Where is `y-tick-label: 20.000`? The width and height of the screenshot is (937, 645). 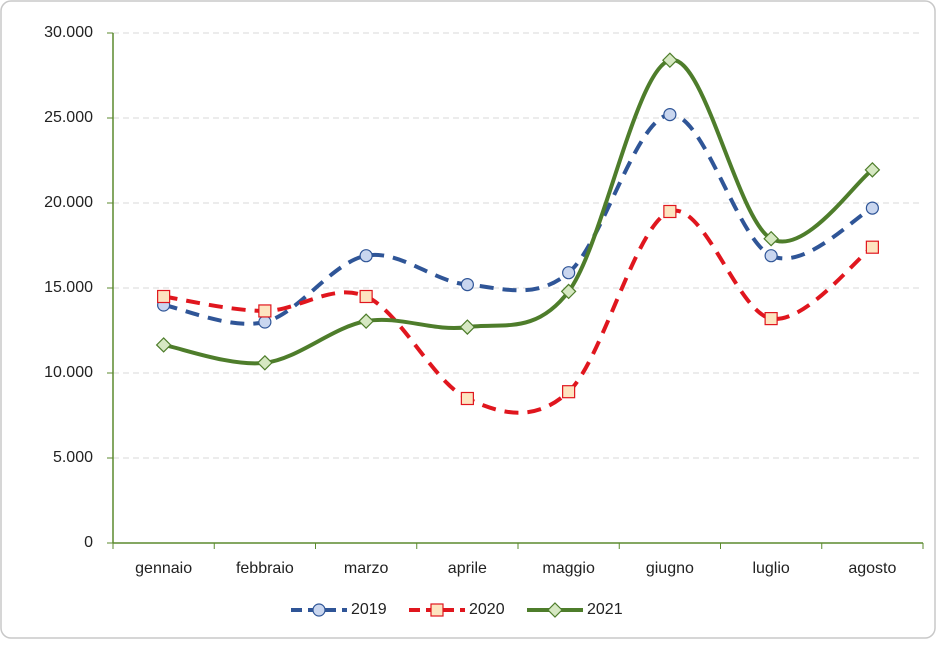 y-tick-label: 20.000 is located at coordinates (68, 202).